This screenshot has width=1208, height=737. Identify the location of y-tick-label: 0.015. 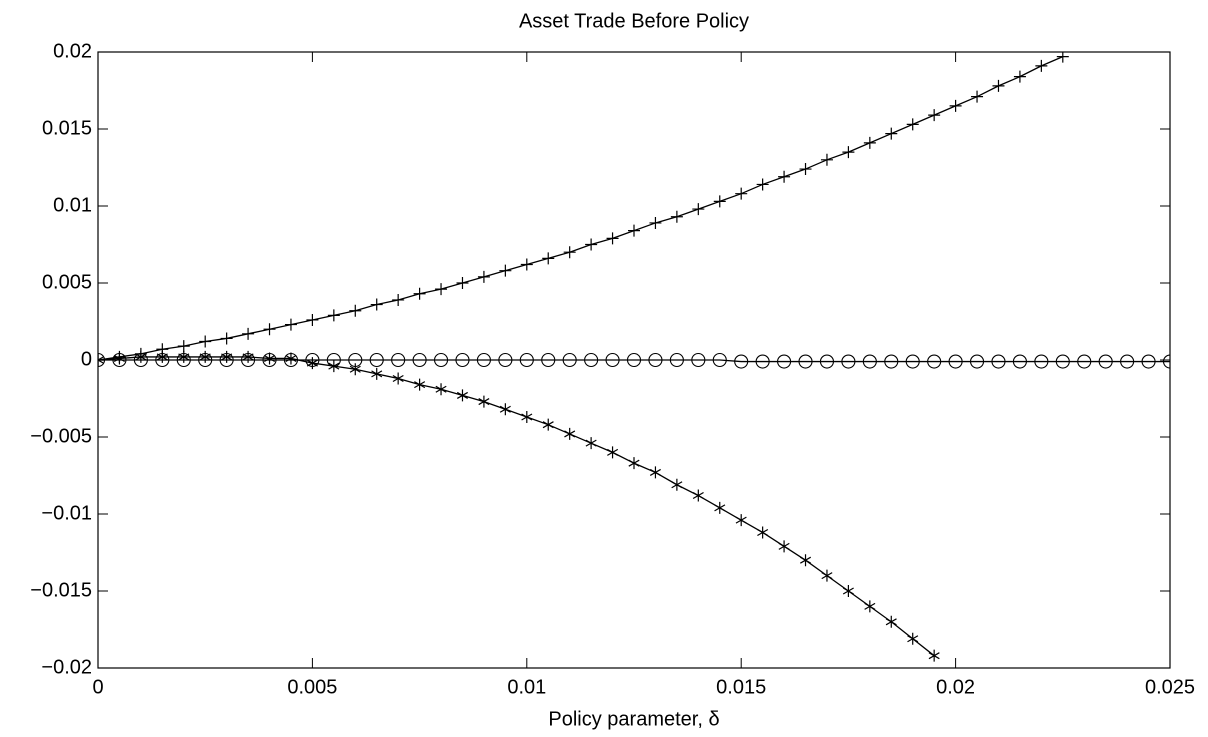
(67, 128).